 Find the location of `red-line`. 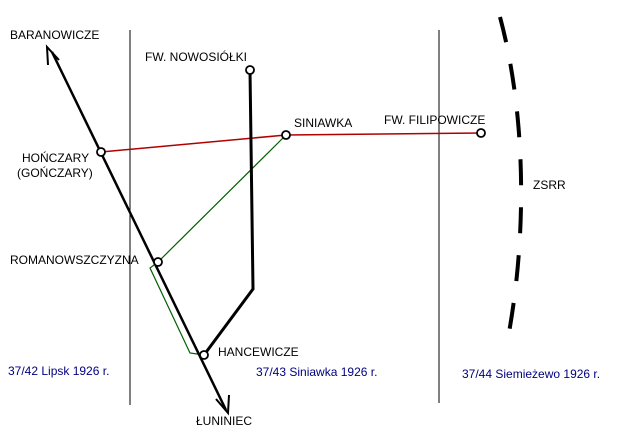

red-line is located at coordinates (291, 142).